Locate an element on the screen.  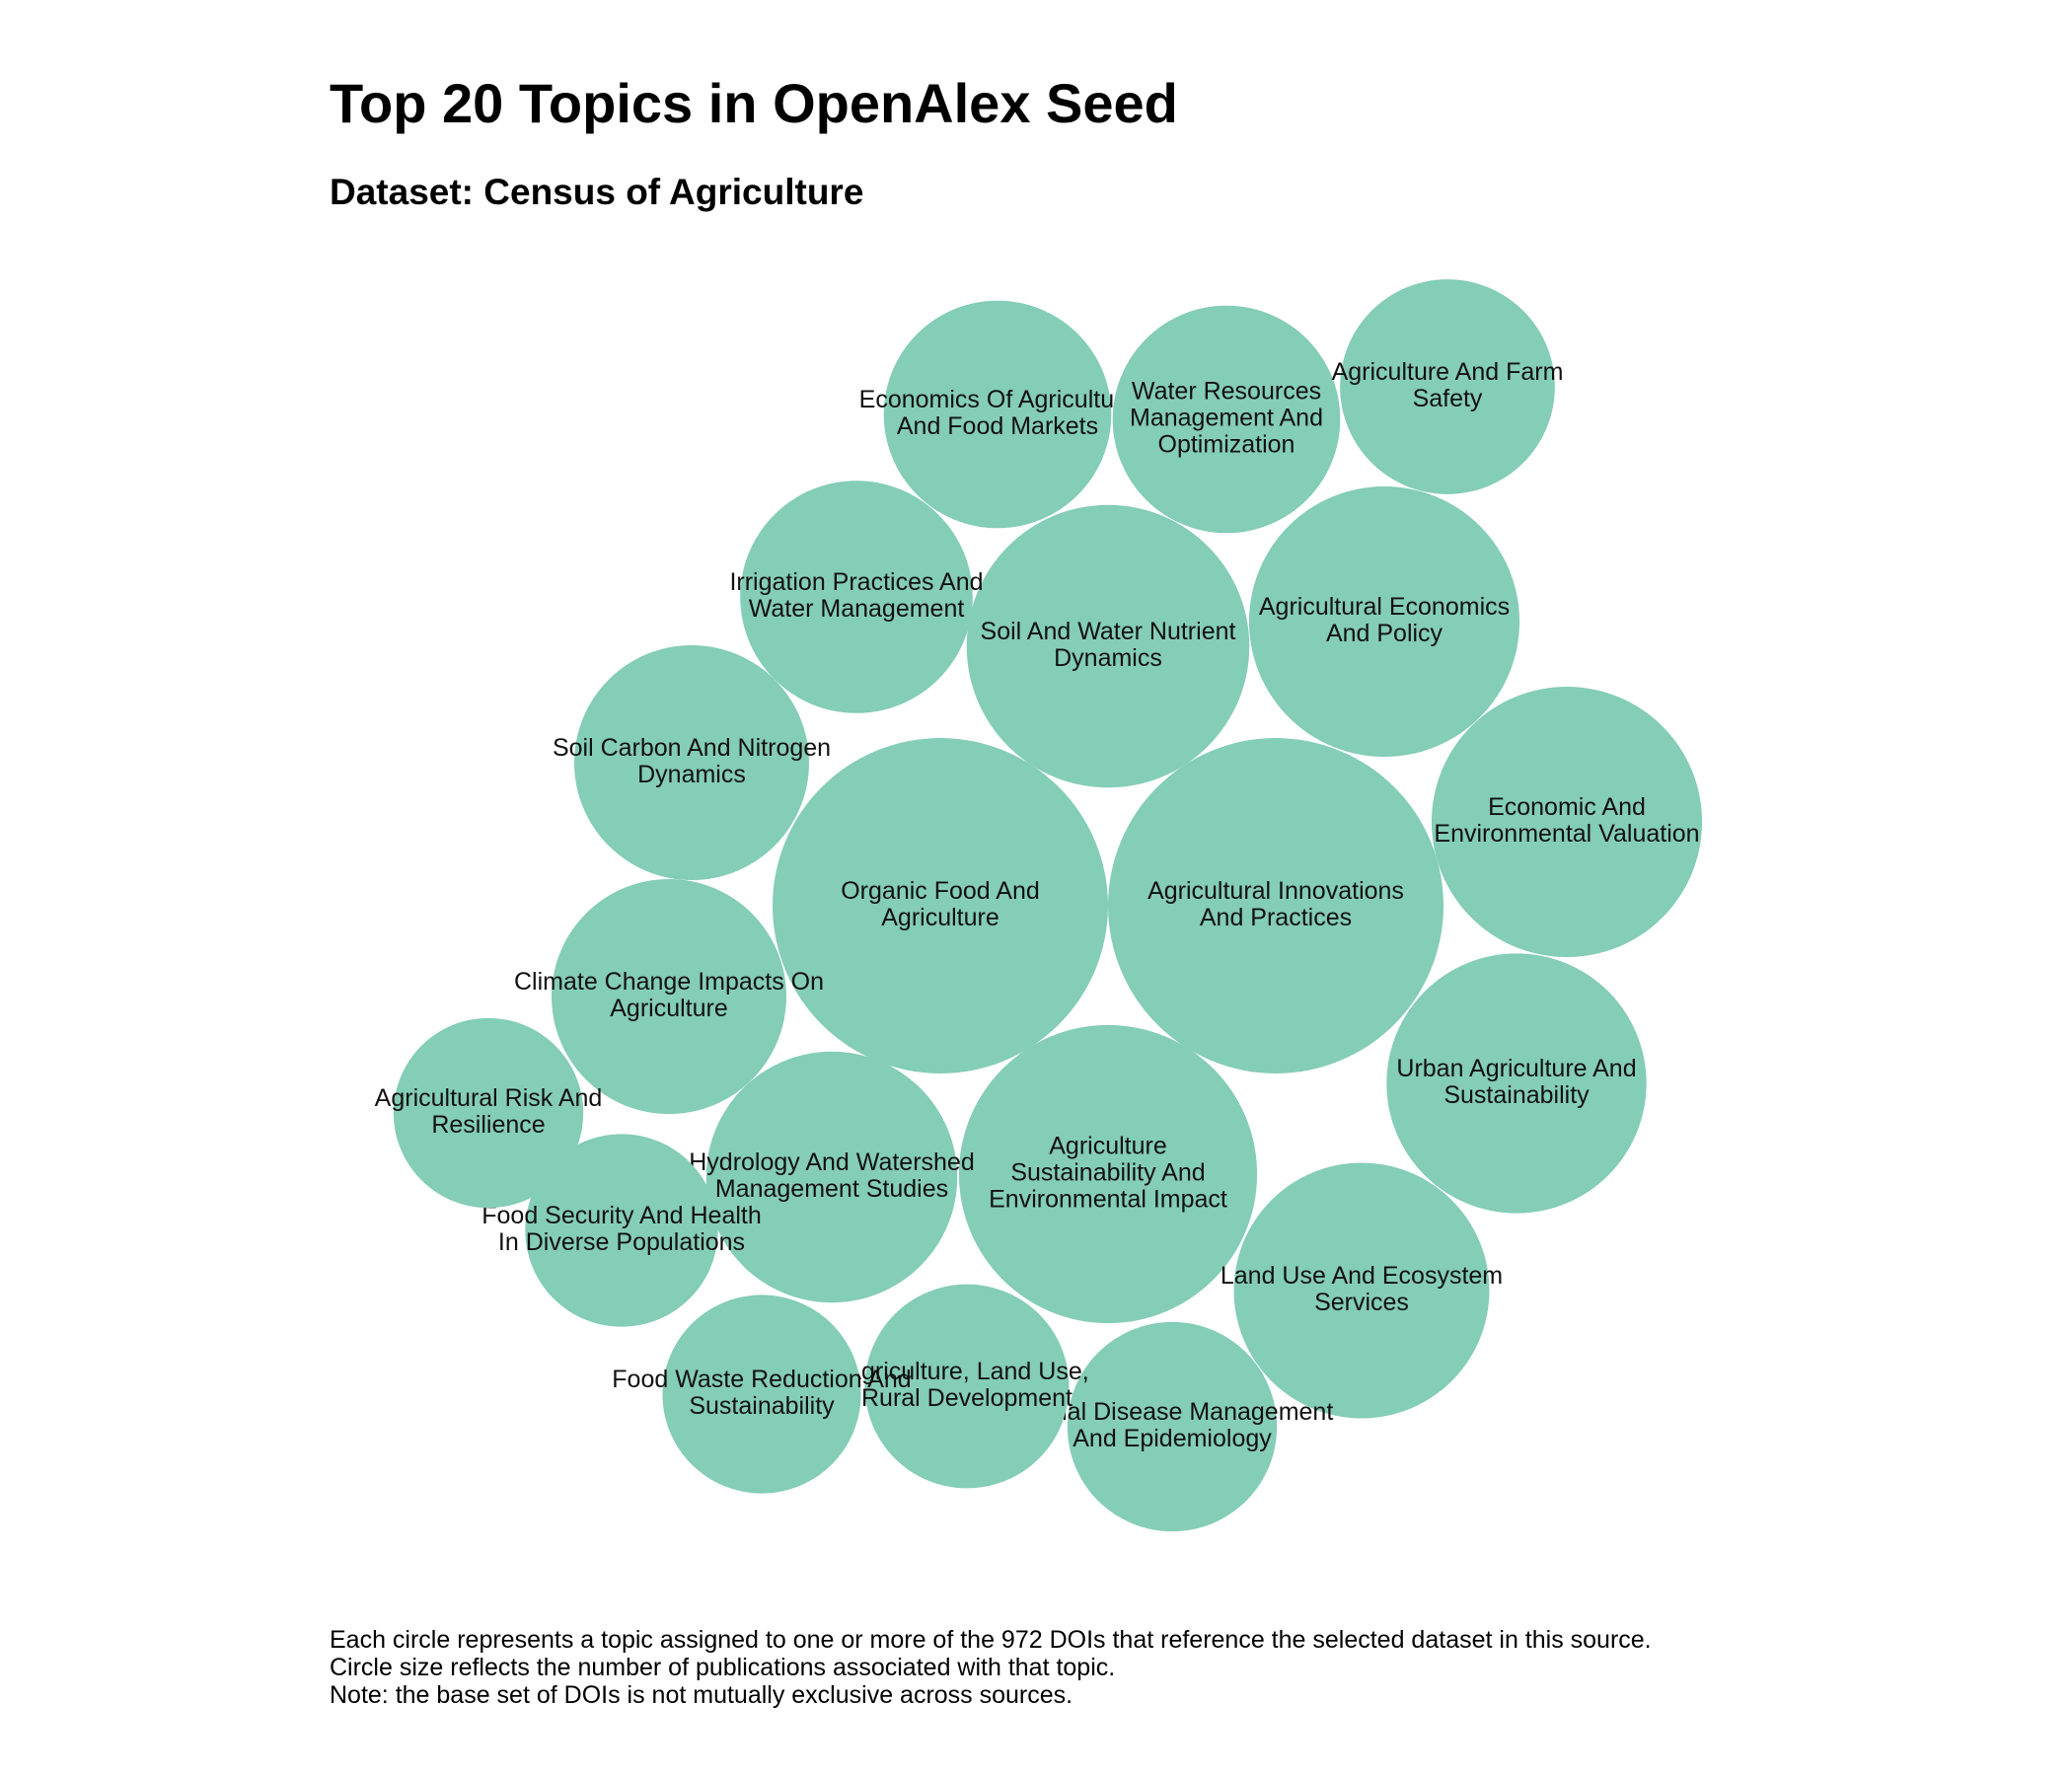
bubble-label: Agricultural Economics is located at coordinates (1385, 607).